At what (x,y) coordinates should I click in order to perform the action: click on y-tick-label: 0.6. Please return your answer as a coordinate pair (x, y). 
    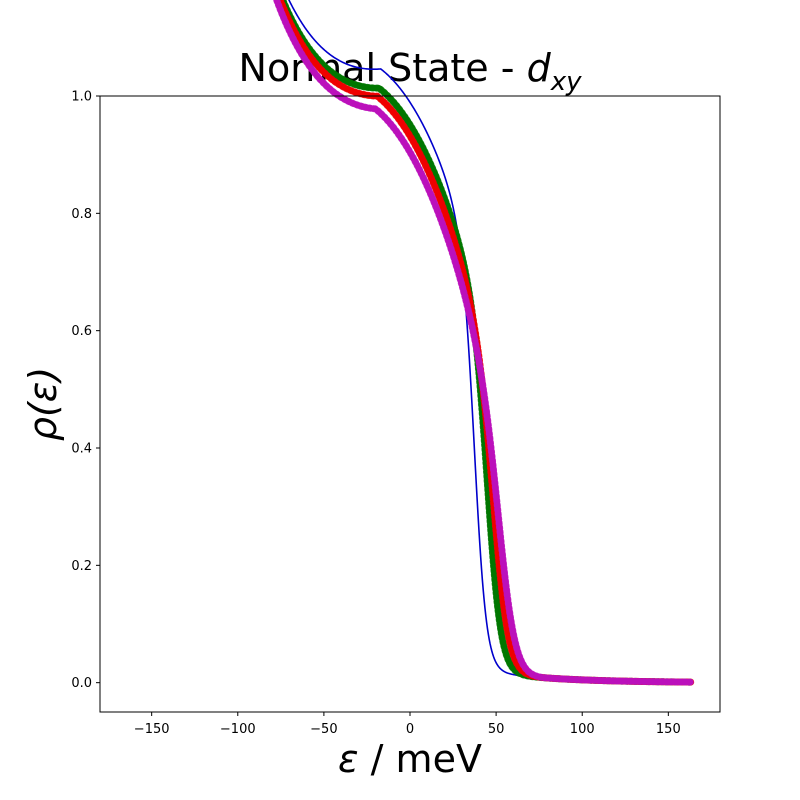
    Looking at the image, I should click on (81, 331).